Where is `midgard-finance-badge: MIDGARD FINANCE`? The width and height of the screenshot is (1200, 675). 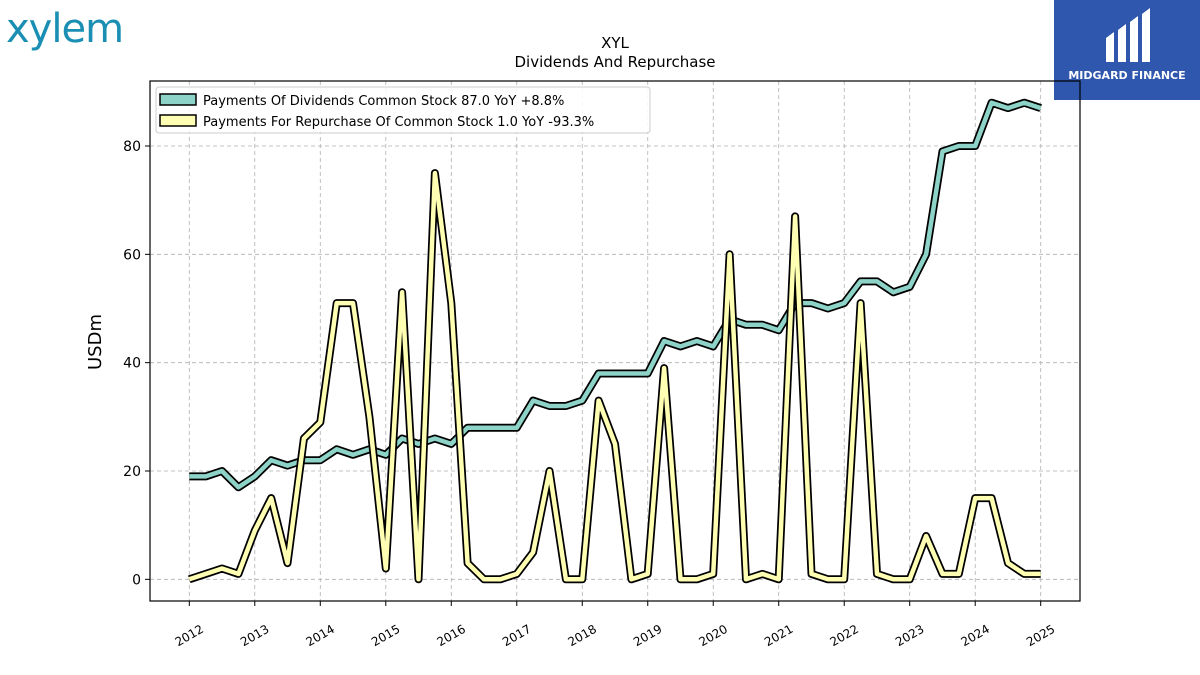
midgard-finance-badge: MIDGARD FINANCE is located at coordinates (1127, 50).